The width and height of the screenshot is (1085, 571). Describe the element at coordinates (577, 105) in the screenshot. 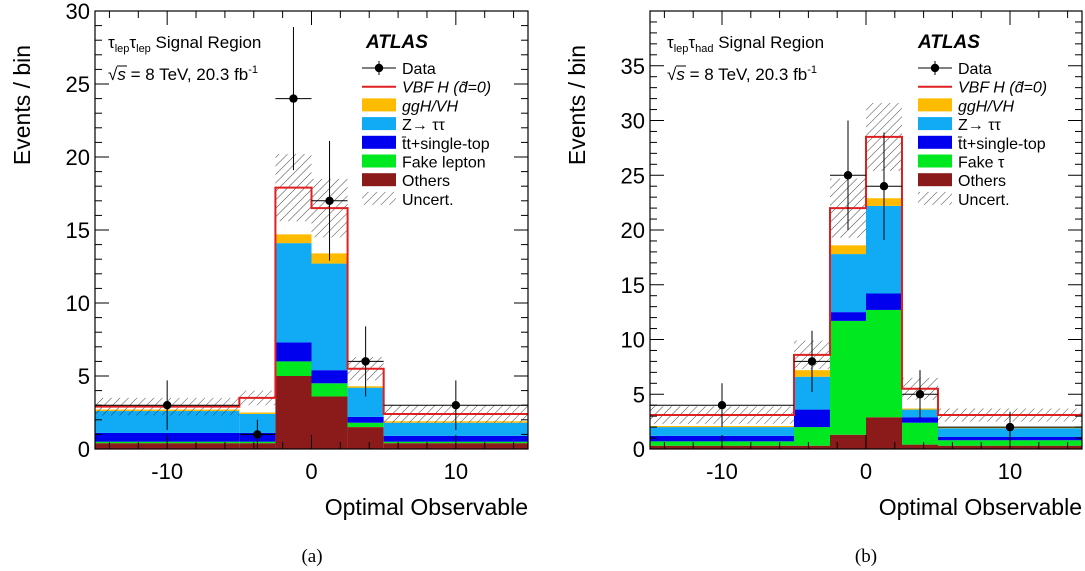

I see `y-axis-title: Events / bin` at that location.